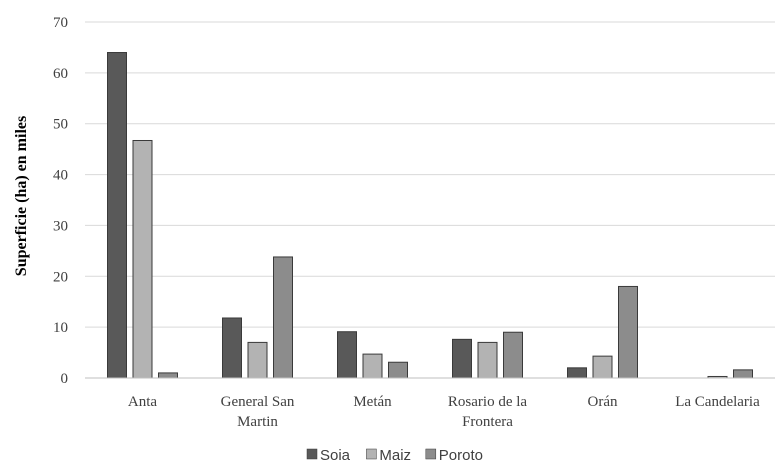 This screenshot has height=471, width=776. What do you see at coordinates (60, 277) in the screenshot?
I see `y-tick-label: 20` at bounding box center [60, 277].